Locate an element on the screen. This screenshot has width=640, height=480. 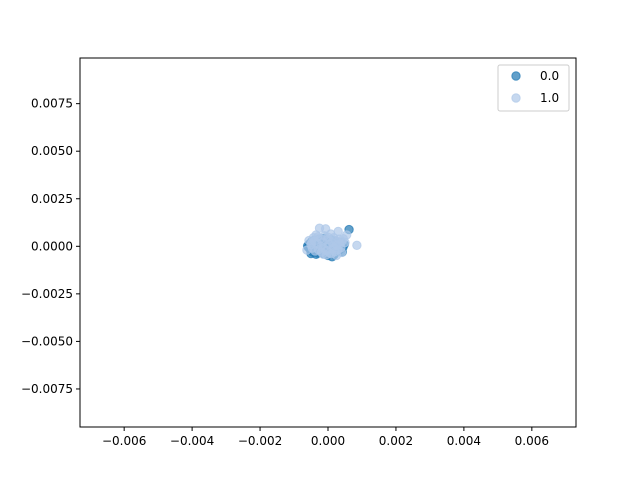
y-tick-label: 0.0025 is located at coordinates (52, 199).